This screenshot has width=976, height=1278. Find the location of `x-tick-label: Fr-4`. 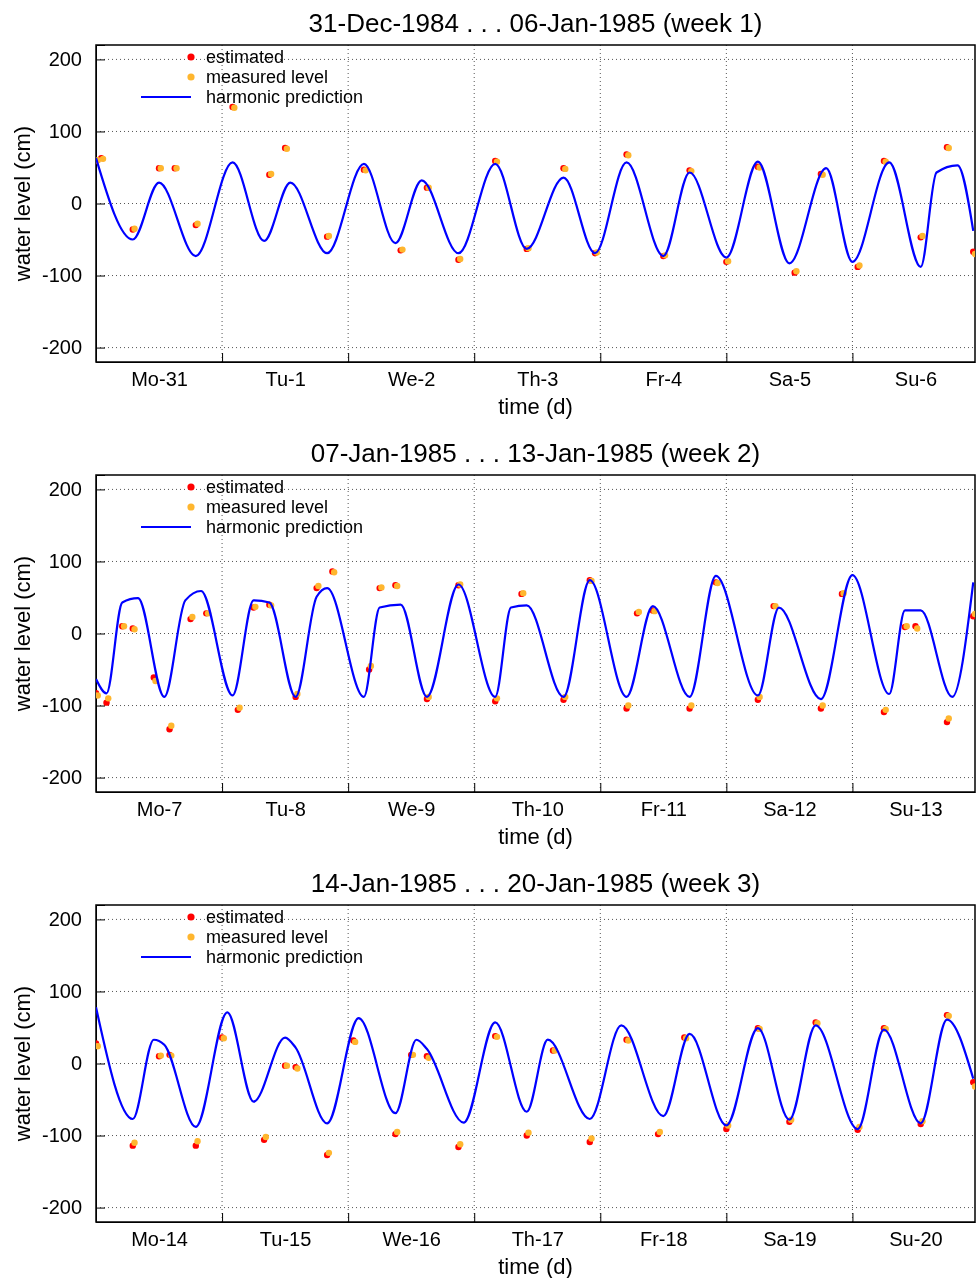

x-tick-label: Fr-4 is located at coordinates (664, 379).